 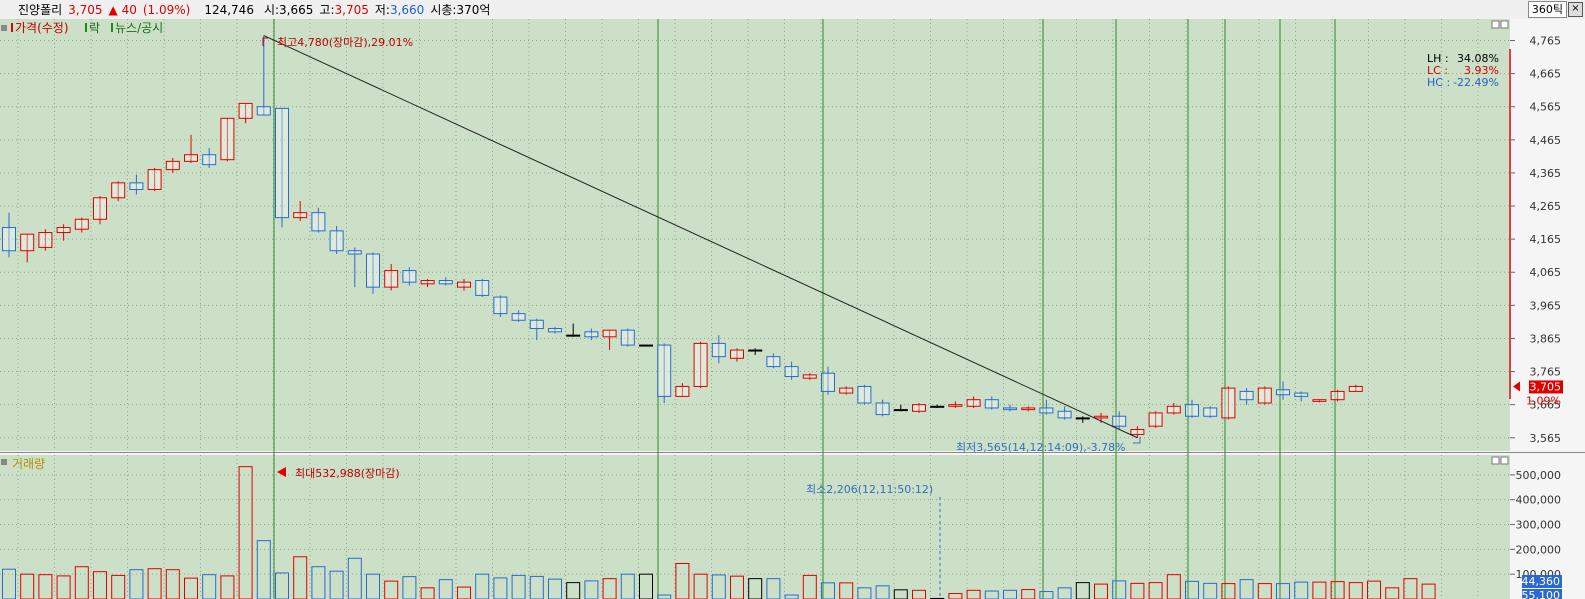 I want to click on legend-news-marker, so click(x=112, y=27).